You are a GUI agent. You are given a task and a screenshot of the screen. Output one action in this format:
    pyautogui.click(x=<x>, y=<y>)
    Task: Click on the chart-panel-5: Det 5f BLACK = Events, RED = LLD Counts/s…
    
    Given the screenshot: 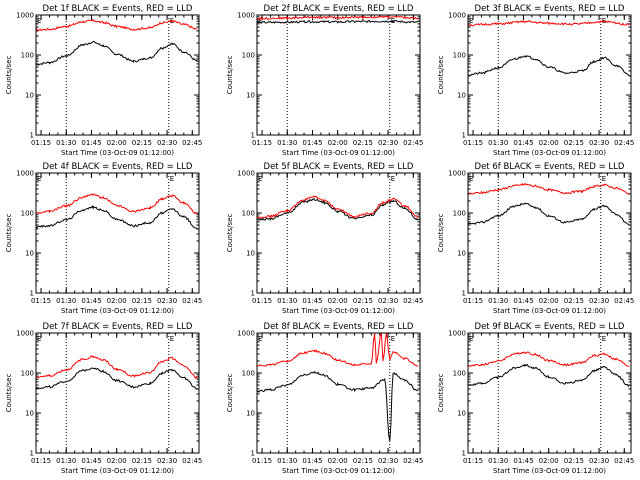 What is the action you would take?
    pyautogui.click(x=324, y=238)
    